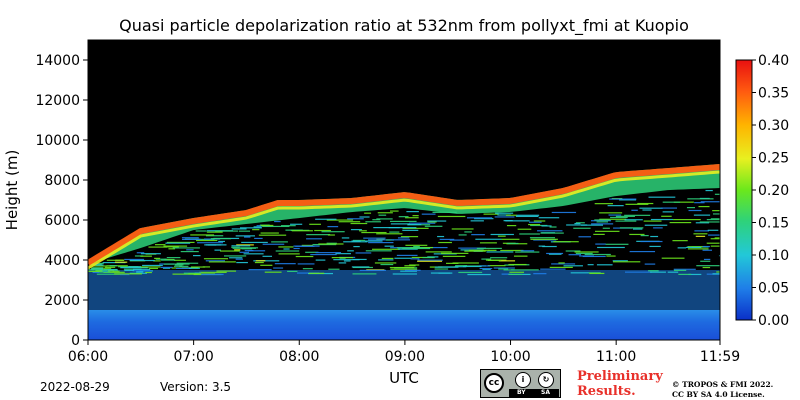  What do you see at coordinates (773, 256) in the screenshot?
I see `colorbar-tick-label: 0.10` at bounding box center [773, 256].